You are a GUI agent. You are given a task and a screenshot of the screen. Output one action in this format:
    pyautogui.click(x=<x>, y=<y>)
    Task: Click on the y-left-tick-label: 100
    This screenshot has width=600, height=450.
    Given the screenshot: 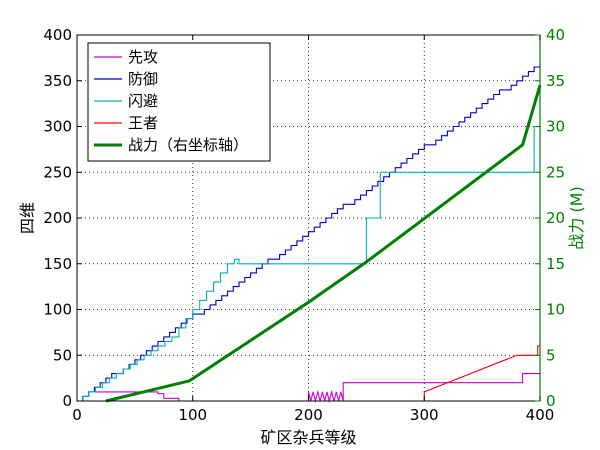 What is the action you would take?
    pyautogui.click(x=57, y=310)
    